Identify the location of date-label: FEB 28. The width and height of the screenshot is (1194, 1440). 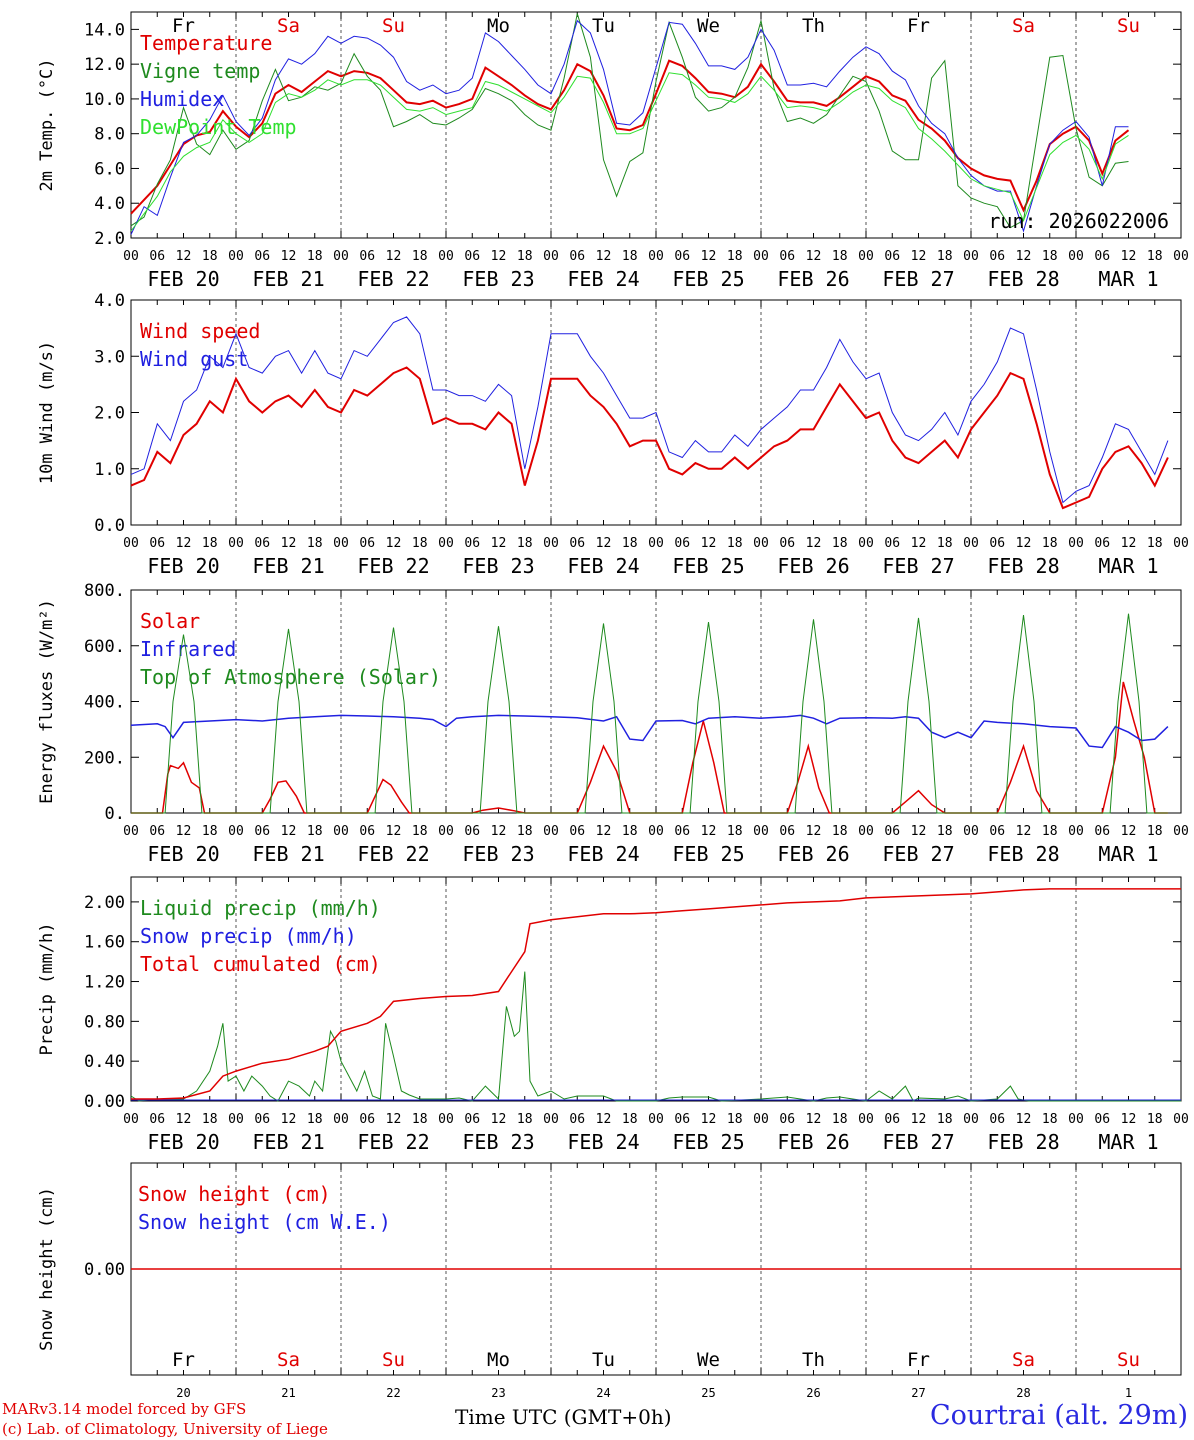
(1023, 279).